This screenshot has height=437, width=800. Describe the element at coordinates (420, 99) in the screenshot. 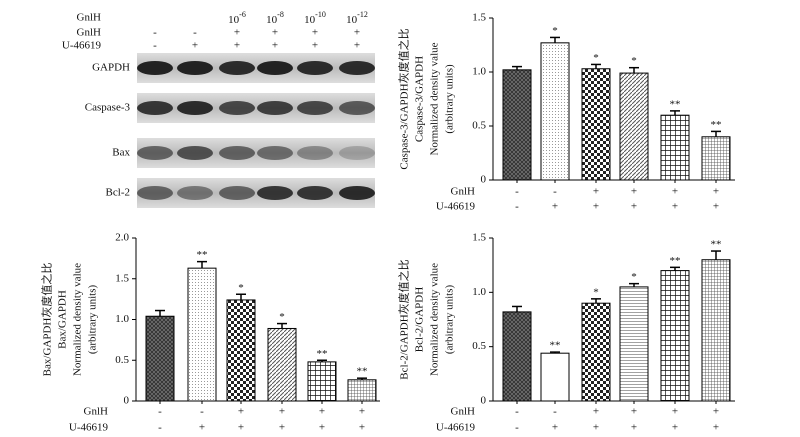

I see `y-axis-label: Caspase-3/GAPDH` at that location.